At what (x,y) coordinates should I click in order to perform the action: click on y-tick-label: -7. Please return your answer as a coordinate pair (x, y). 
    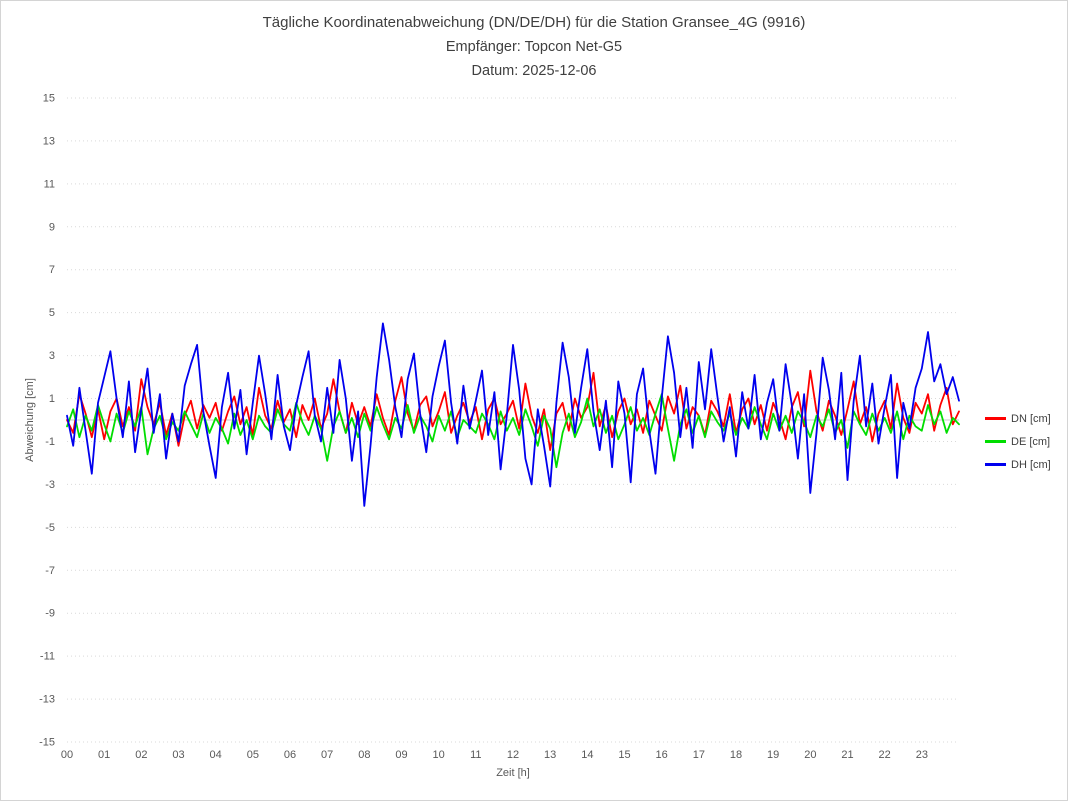
    Looking at the image, I should click on (50, 571).